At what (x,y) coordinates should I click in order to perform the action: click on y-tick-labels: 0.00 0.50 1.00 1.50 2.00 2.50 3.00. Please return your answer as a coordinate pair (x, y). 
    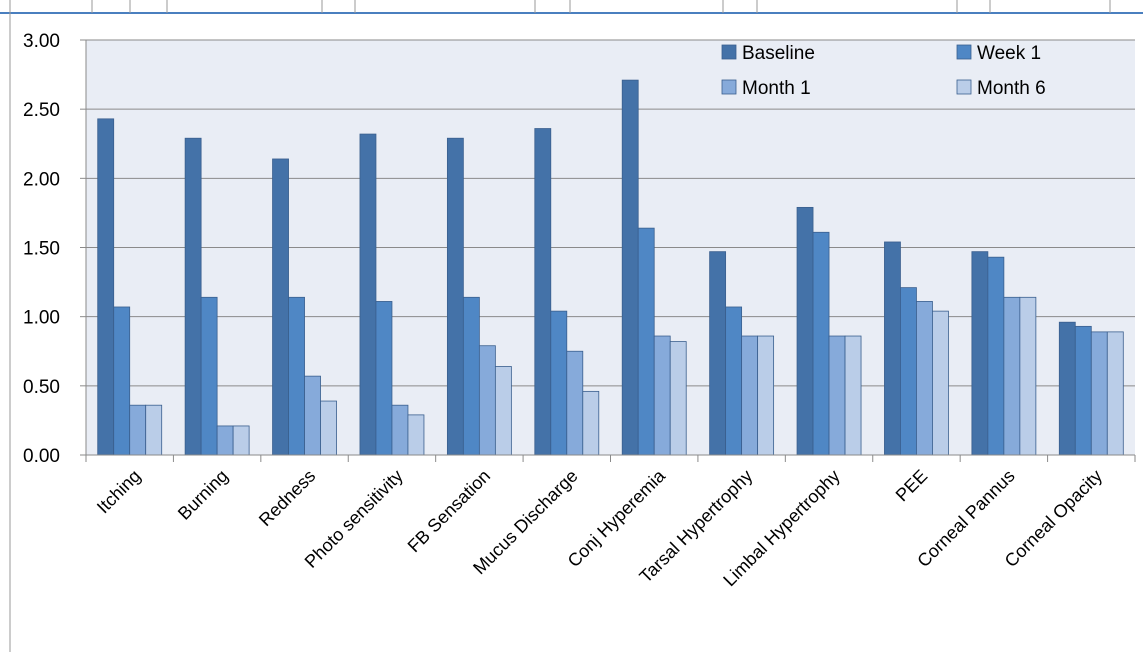
    Looking at the image, I should click on (41, 249).